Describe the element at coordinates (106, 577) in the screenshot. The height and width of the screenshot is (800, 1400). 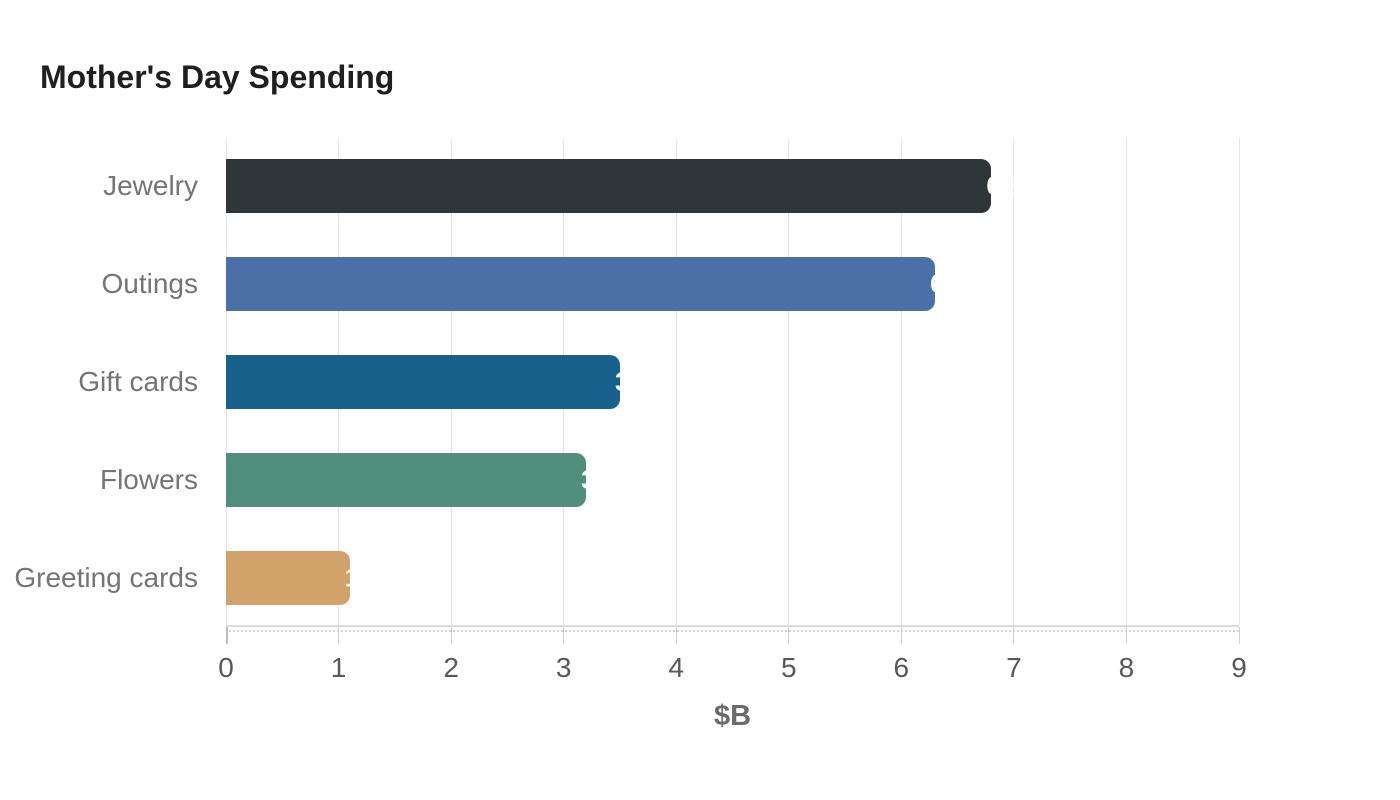
I see `category-label: Greeting cards` at that location.